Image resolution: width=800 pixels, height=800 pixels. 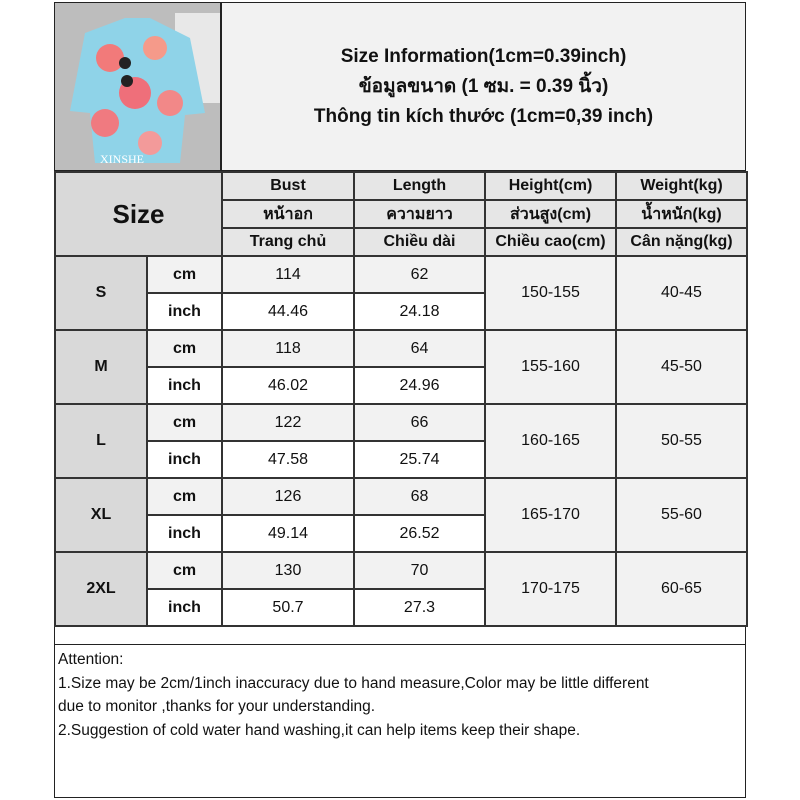 I want to click on length-cm-cell: 64, so click(x=419, y=348).